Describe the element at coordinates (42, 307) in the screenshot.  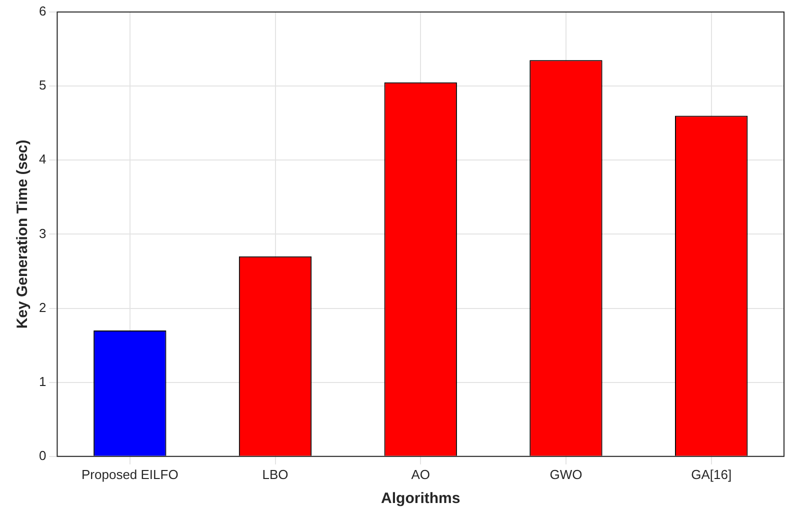
I see `y-tick-label: 2` at that location.